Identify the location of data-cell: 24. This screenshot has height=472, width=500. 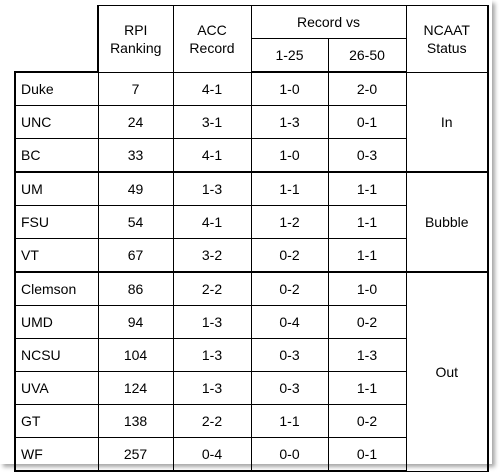
(135, 122).